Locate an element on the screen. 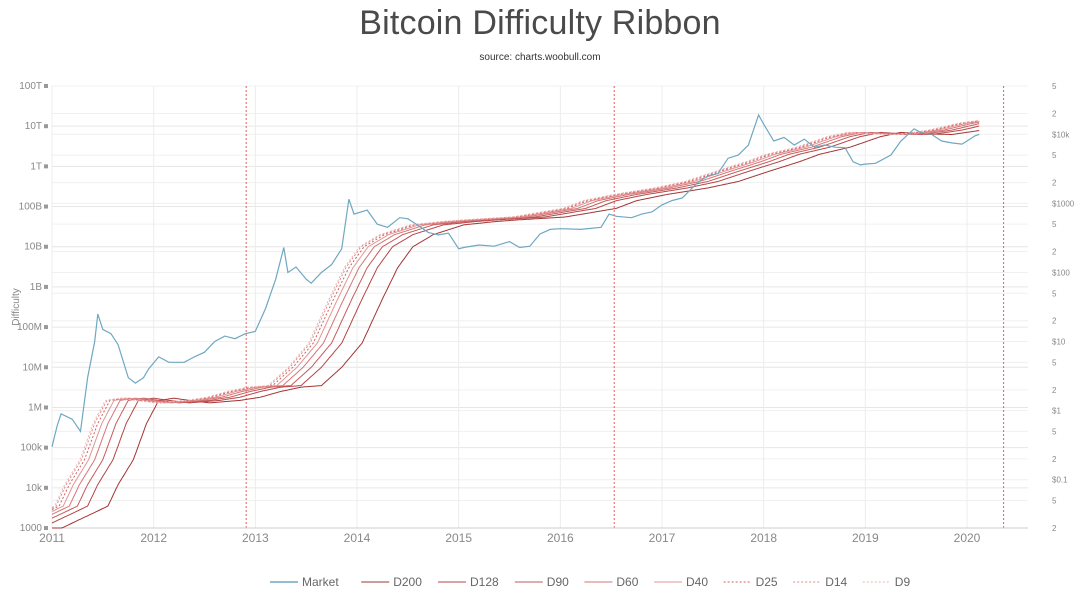  legend-label: Market is located at coordinates (320, 582).